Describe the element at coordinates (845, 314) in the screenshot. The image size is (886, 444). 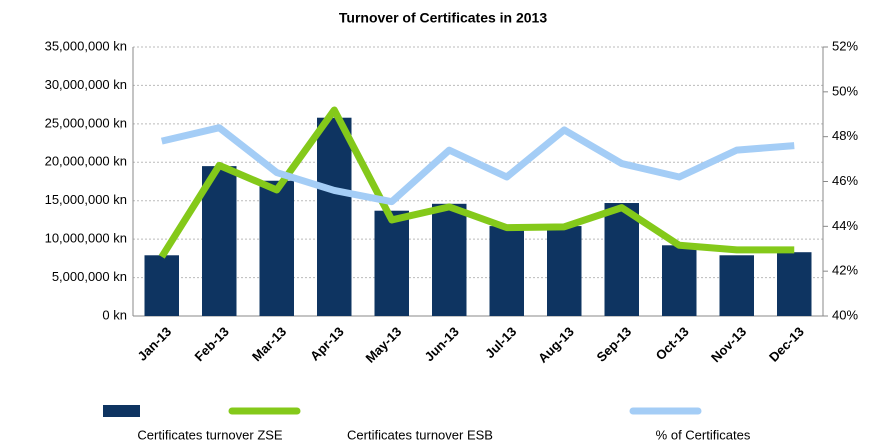
I see `y2-tick-label: 40%` at that location.